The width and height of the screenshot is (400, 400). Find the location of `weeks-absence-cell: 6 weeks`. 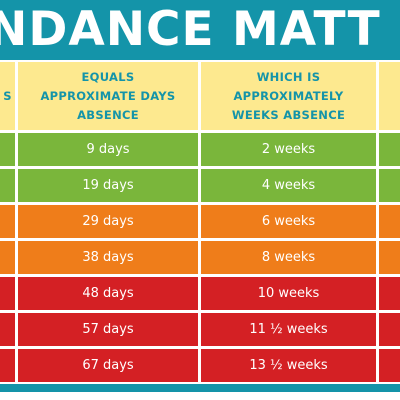

weeks-absence-cell: 6 weeks is located at coordinates (288, 221).